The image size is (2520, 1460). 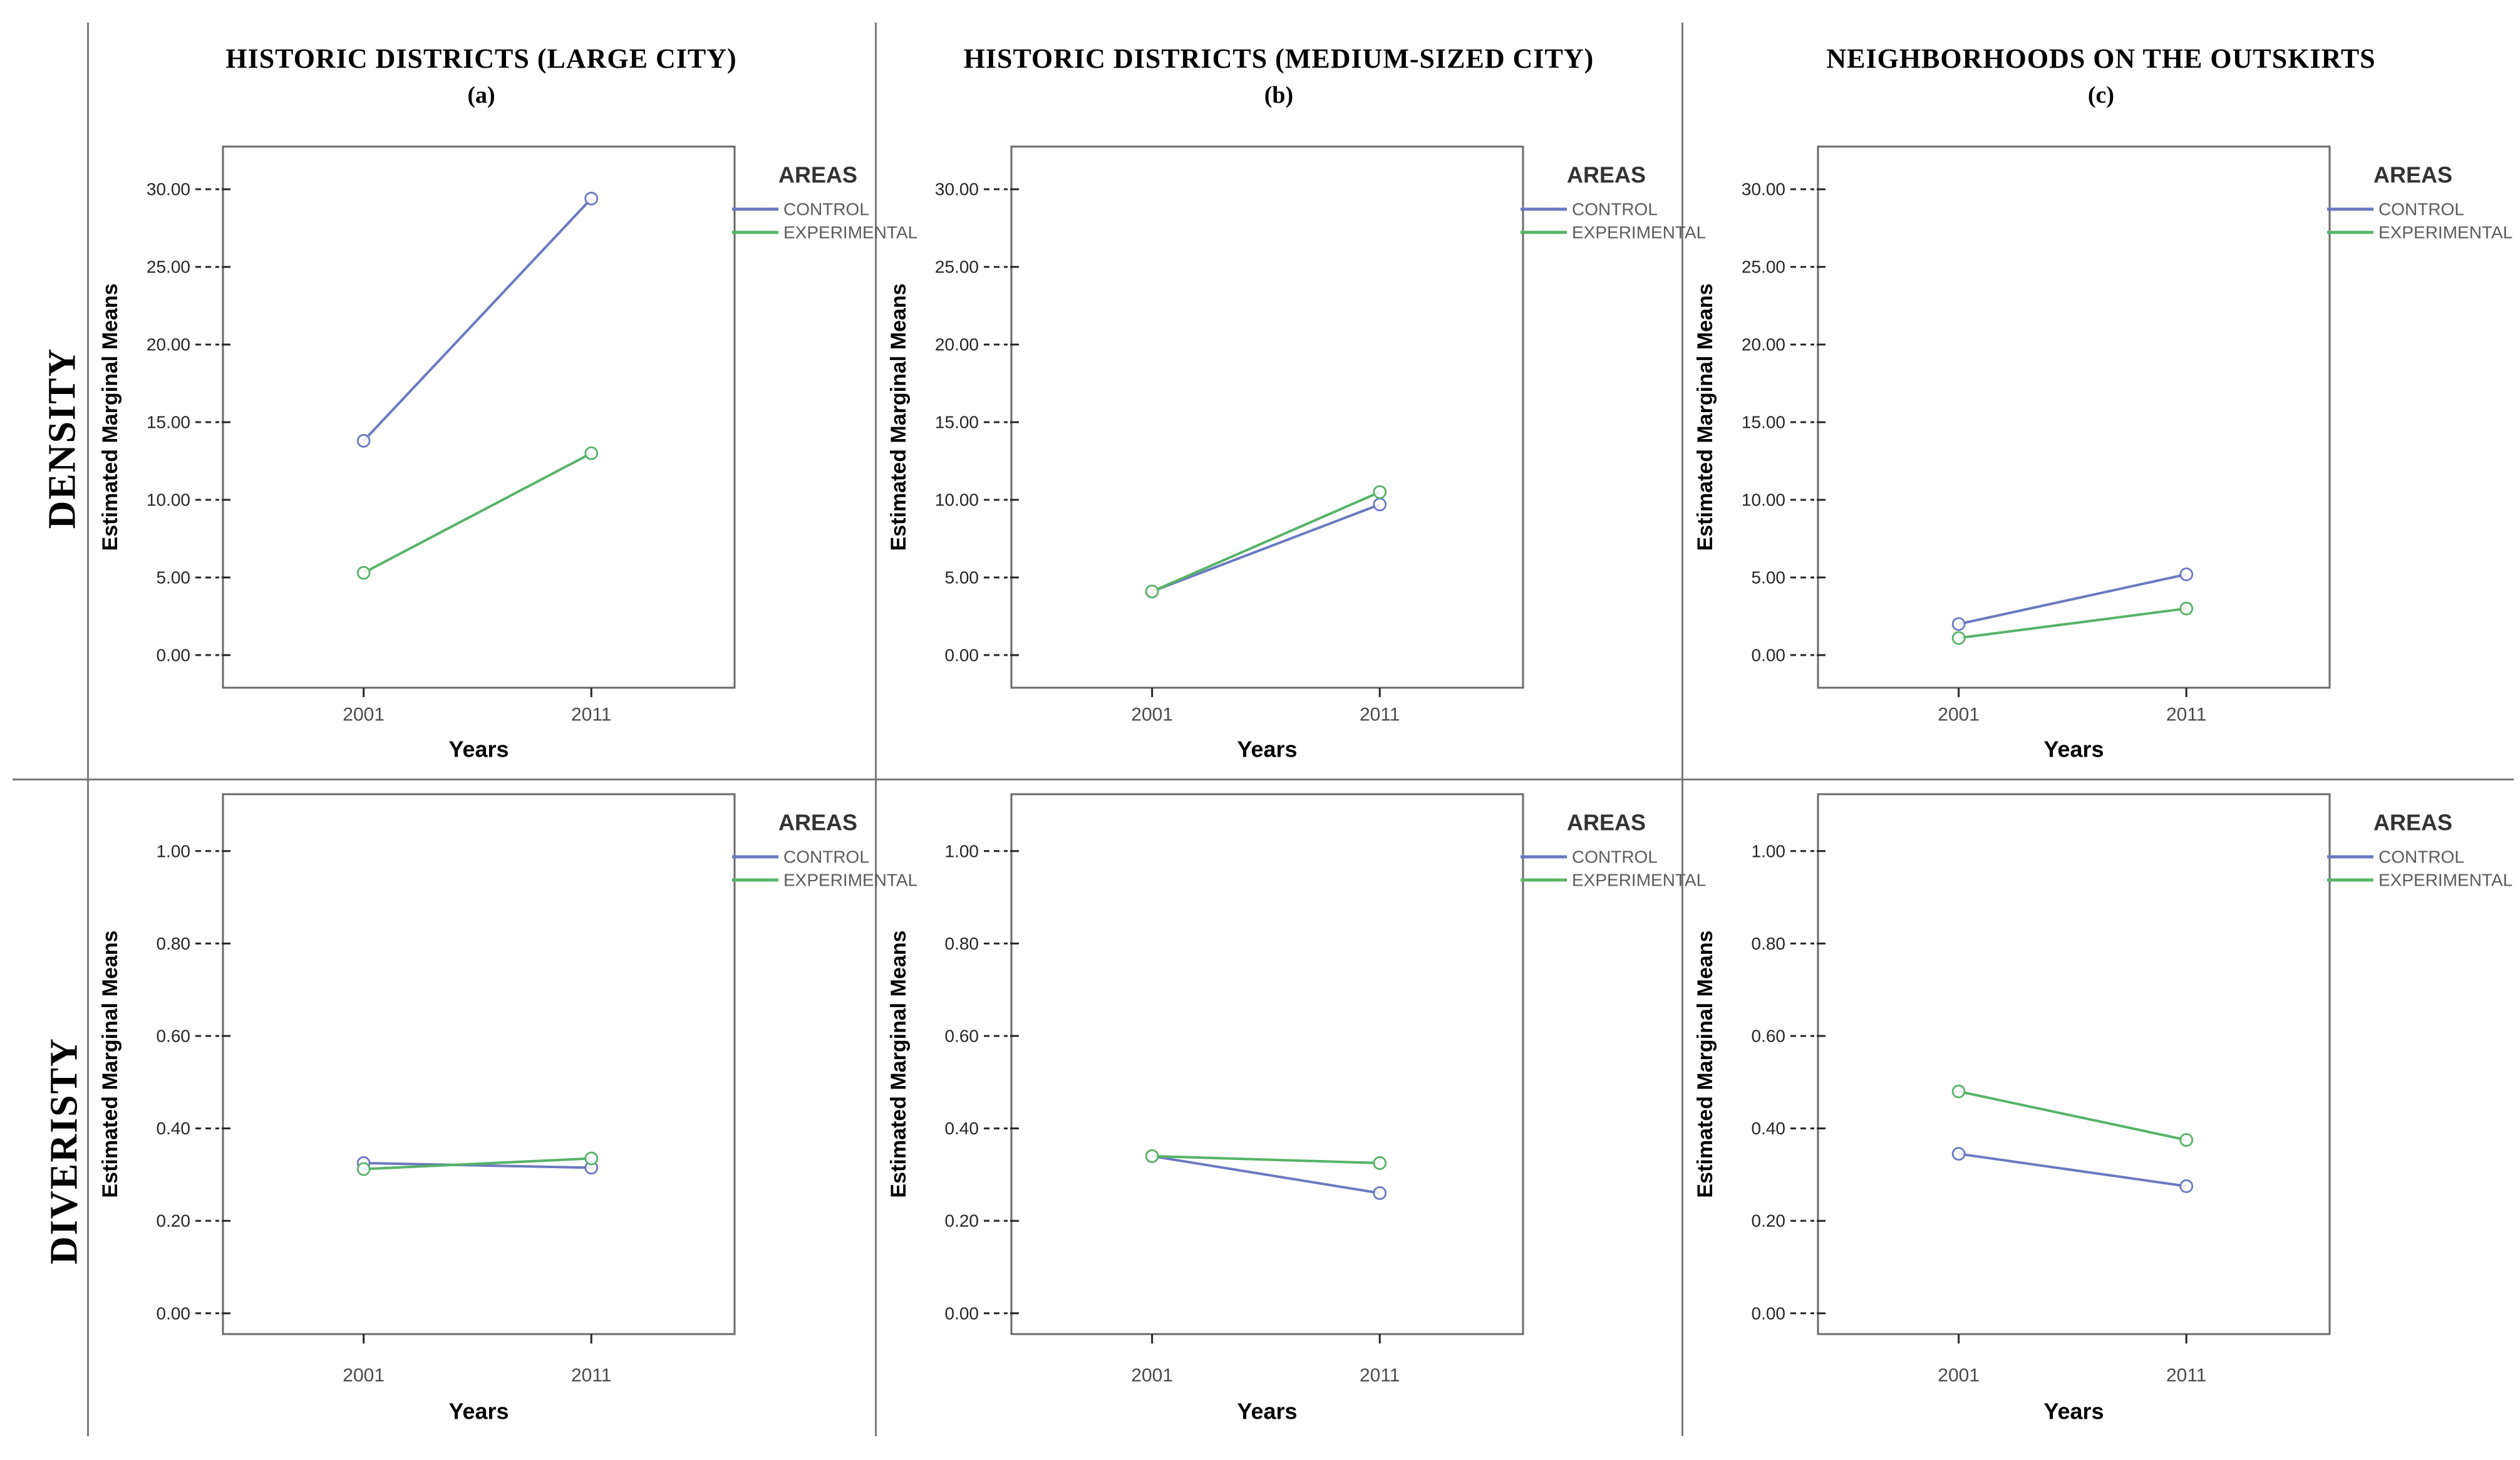 I want to click on column-title-c: NEIGHBORHOODS ON THE OUTSKIRTS (c), so click(x=2101, y=76).